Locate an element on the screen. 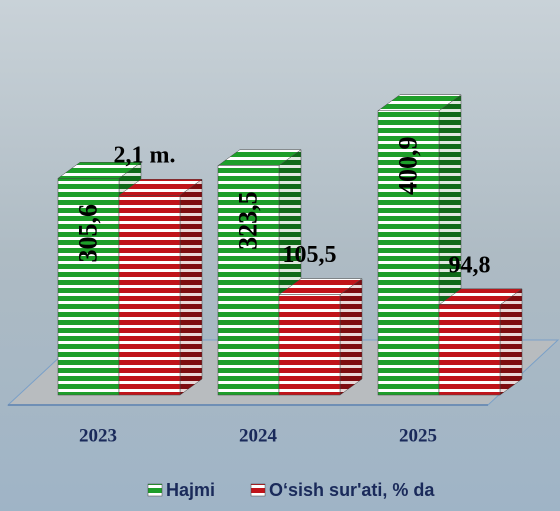  value-label: 400,9 is located at coordinates (407, 165).